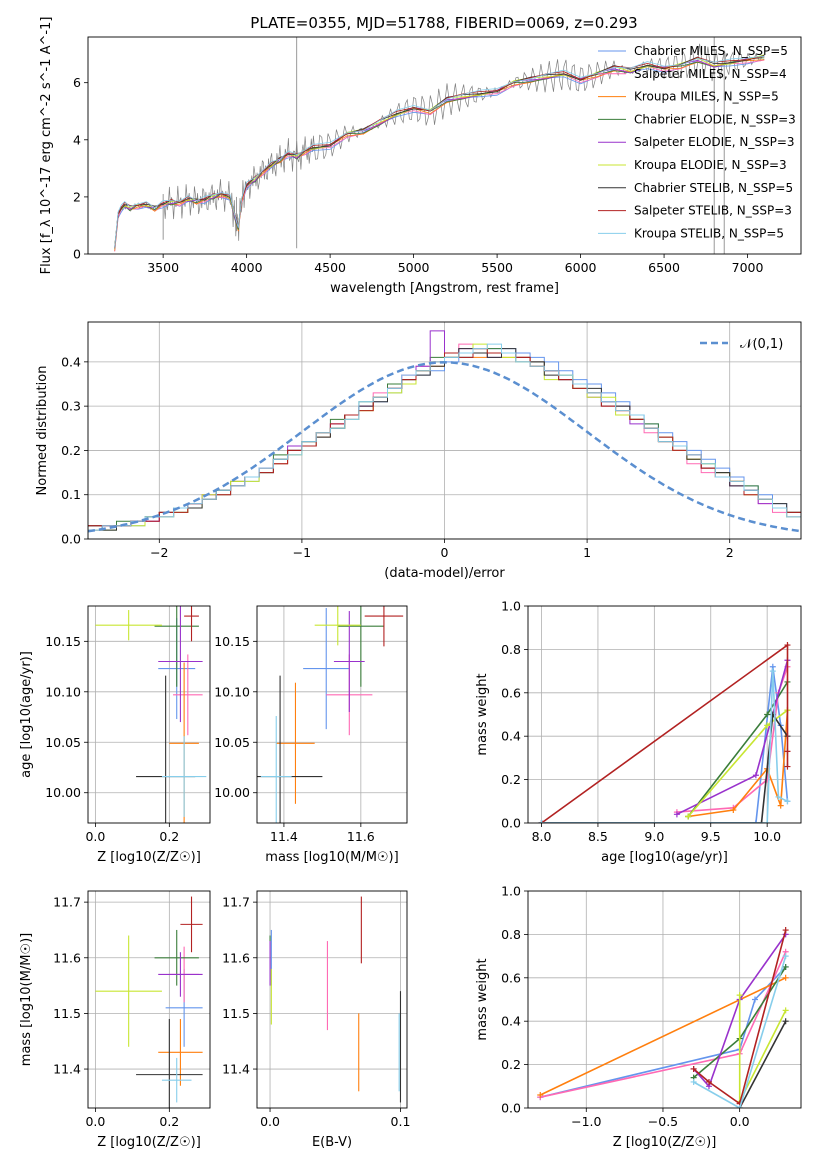  I want to click on x-tick-label: 7000, so click(748, 267).